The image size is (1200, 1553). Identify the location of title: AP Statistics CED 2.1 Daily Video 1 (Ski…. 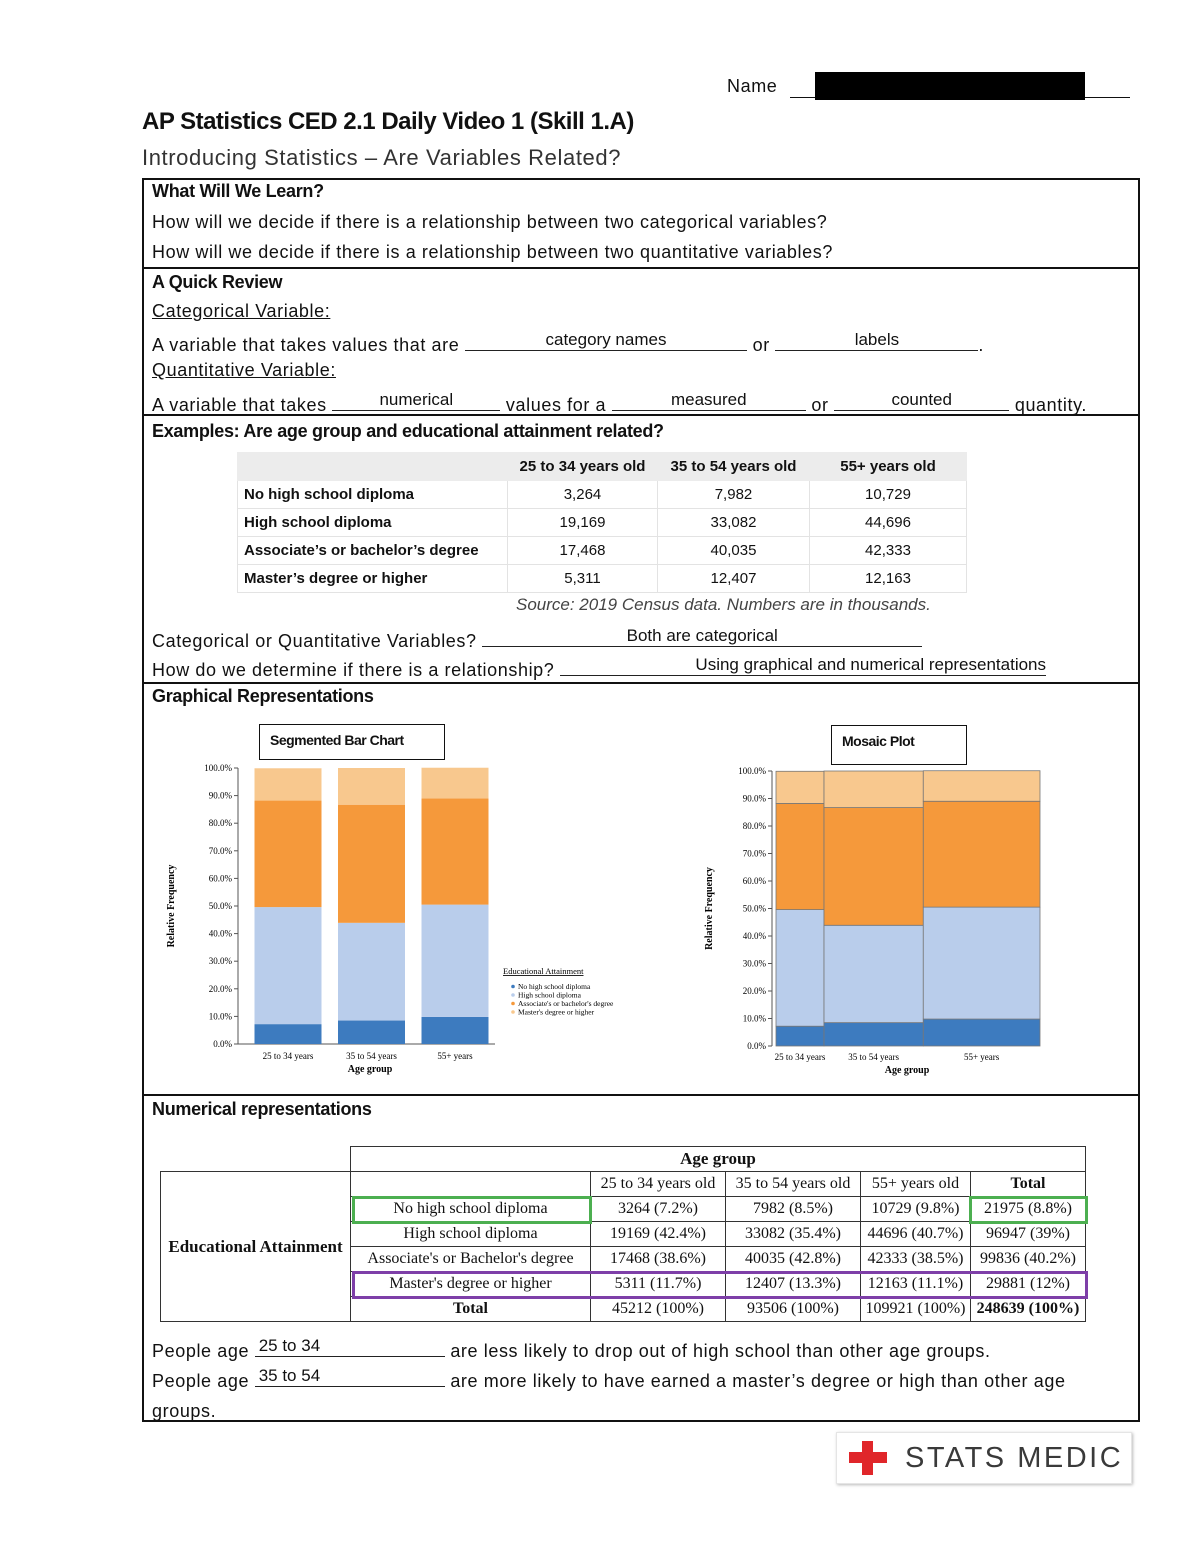
(388, 121).